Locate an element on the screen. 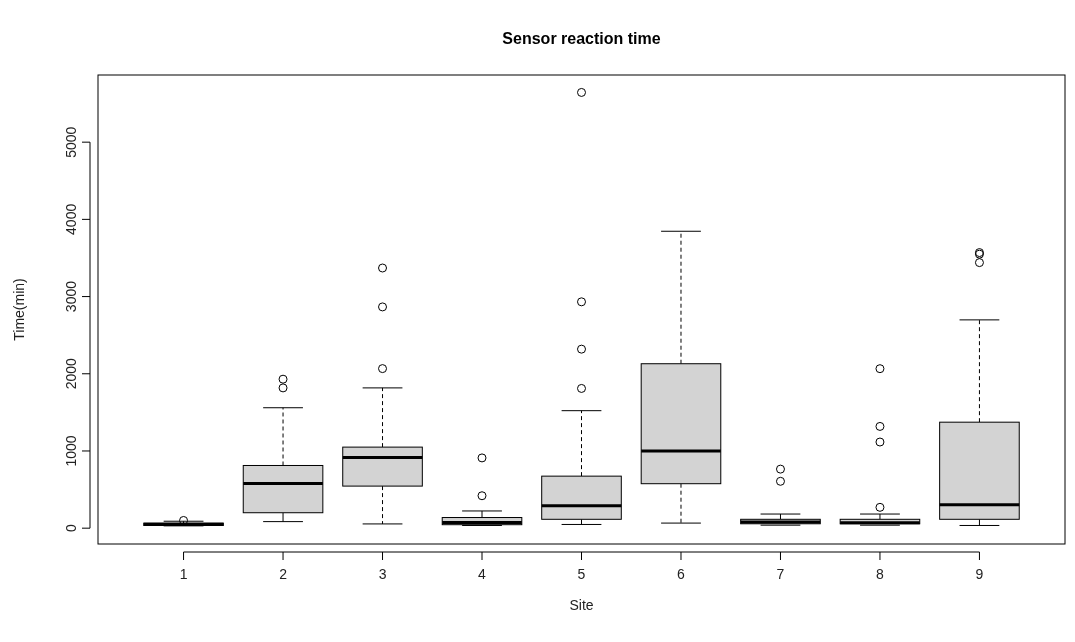 The height and width of the screenshot is (642, 1075). x-tick-label: 7 is located at coordinates (780, 574).